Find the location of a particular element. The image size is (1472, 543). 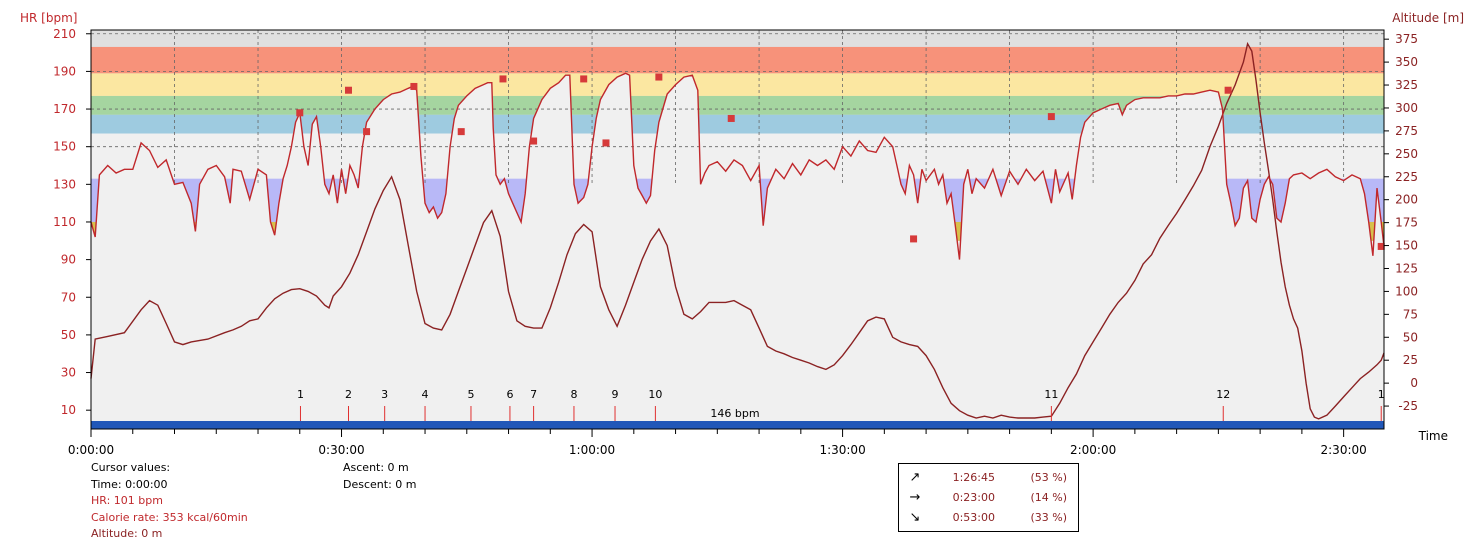

cursor-time: Time: 0:00:00 is located at coordinates (129, 484).